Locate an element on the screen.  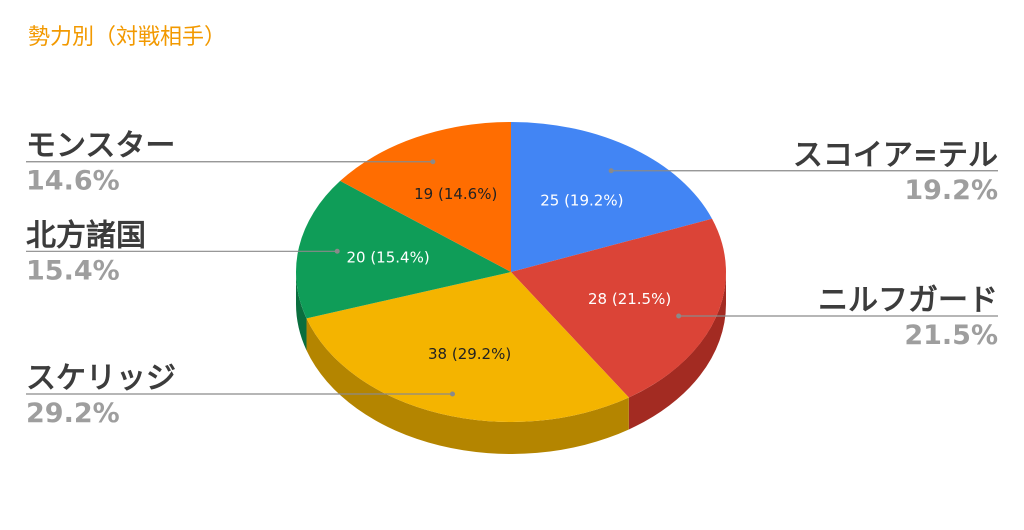
slice-2-percent: 21.5% is located at coordinates (951, 335).